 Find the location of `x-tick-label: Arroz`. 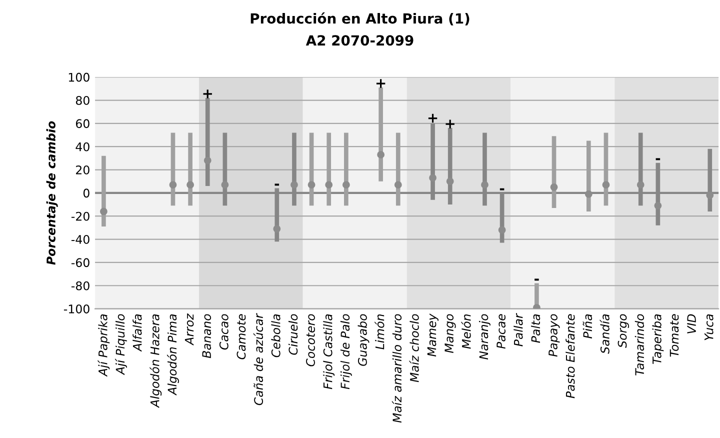

x-tick-label: Arroz is located at coordinates (189, 329).